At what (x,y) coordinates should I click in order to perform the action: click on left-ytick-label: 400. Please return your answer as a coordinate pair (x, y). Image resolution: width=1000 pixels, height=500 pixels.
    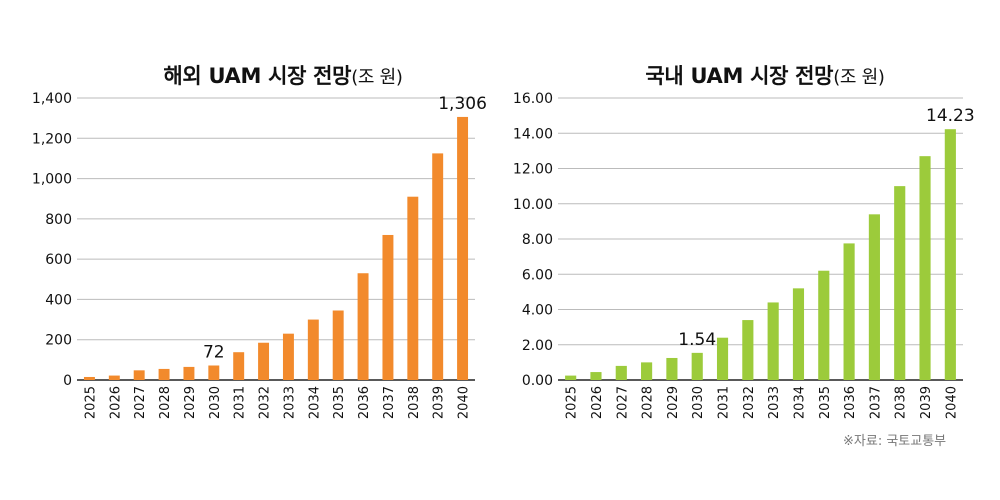
    Looking at the image, I should click on (58, 300).